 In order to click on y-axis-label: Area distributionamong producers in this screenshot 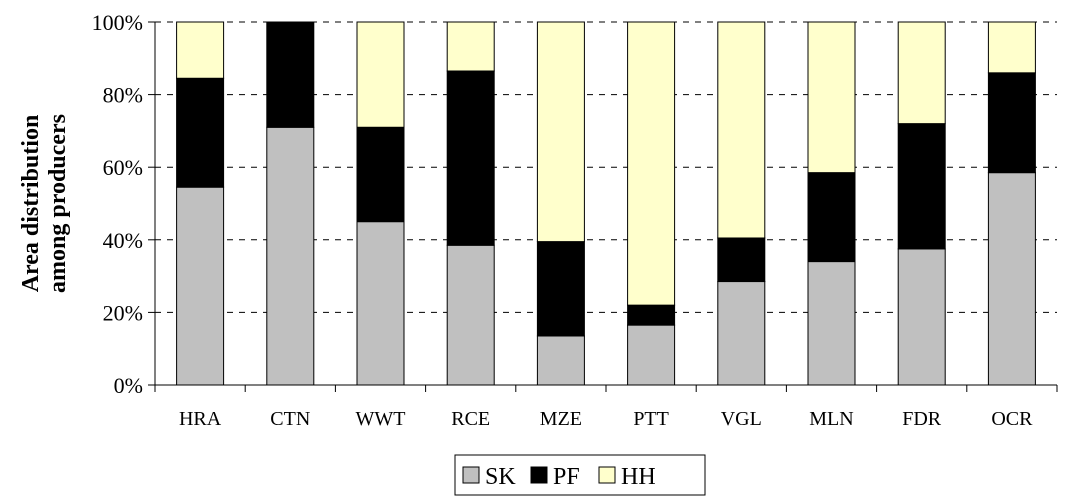, I will do `click(44, 203)`.